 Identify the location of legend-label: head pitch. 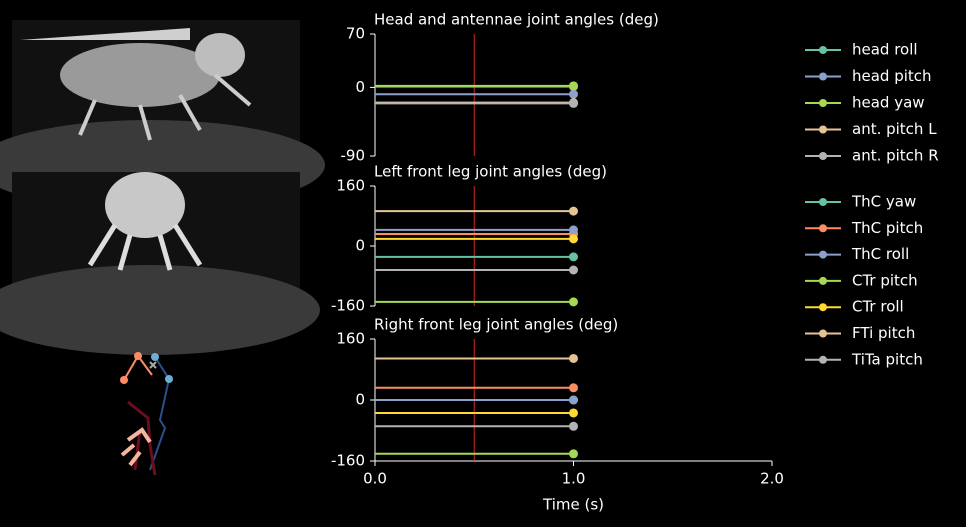
(892, 76).